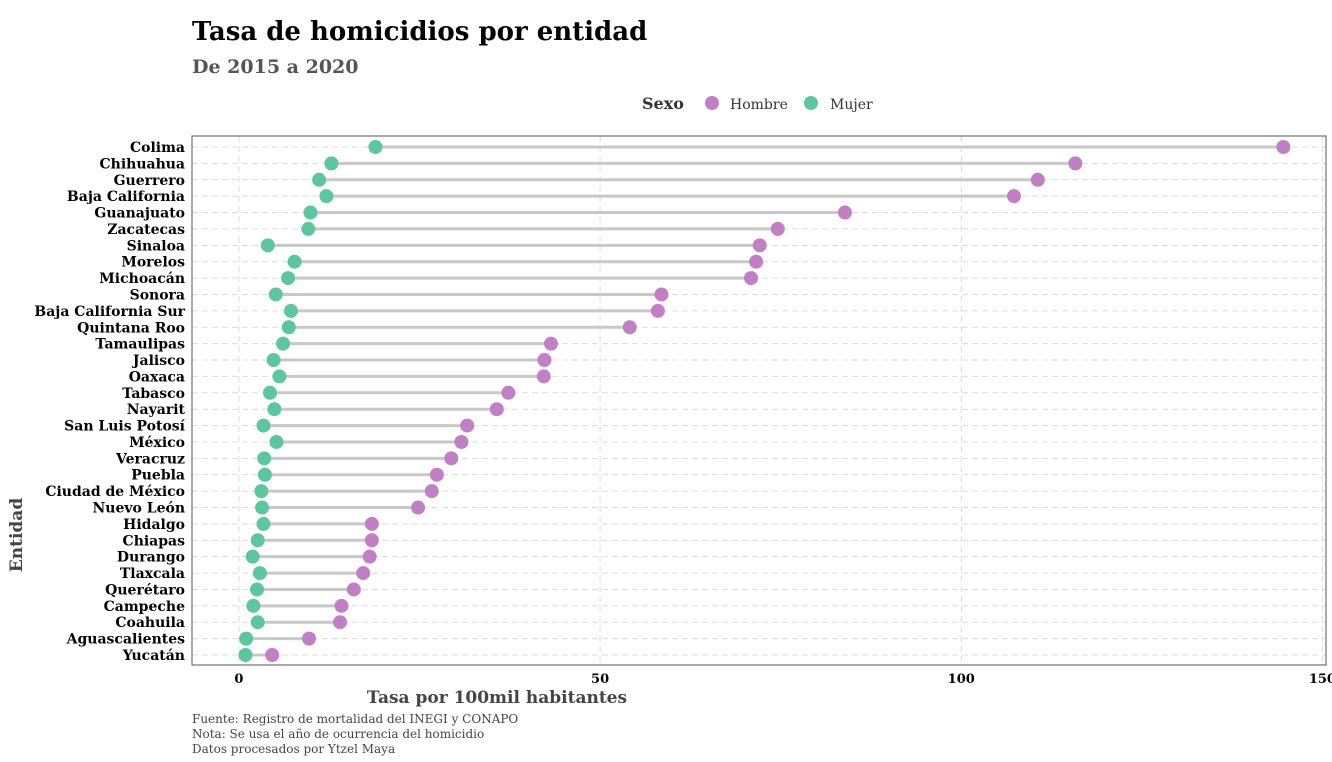 This screenshot has width=1332, height=762. Describe the element at coordinates (288, 278) in the screenshot. I see `point-mujer-michoacan` at that location.